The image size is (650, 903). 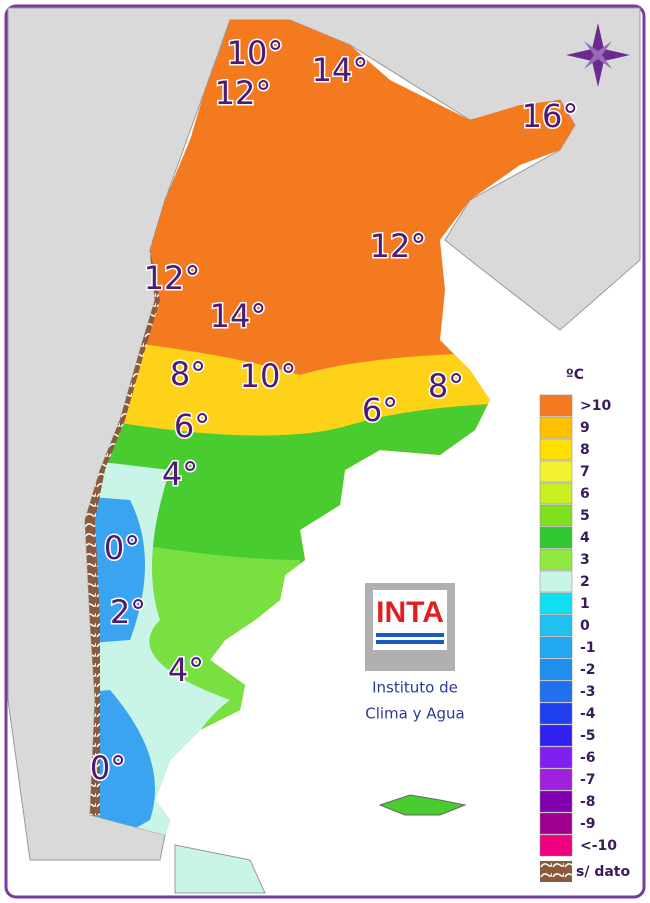 What do you see at coordinates (422, 805) in the screenshot?
I see `islands` at bounding box center [422, 805].